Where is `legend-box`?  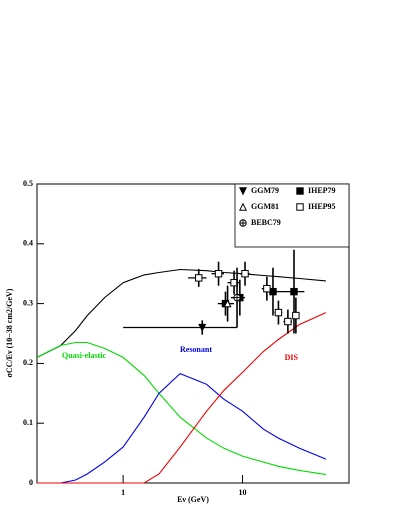 legend-box is located at coordinates (292, 215).